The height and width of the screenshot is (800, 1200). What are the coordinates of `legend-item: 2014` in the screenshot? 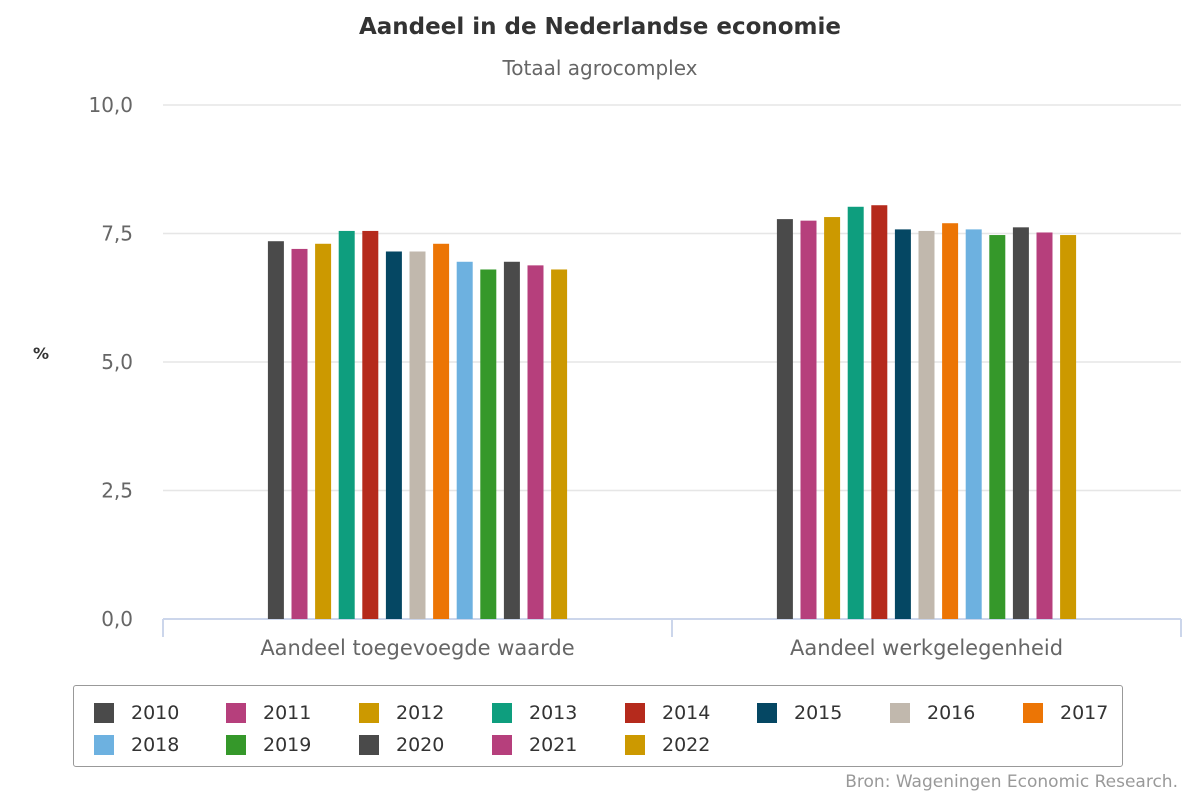 It's located at (667, 713).